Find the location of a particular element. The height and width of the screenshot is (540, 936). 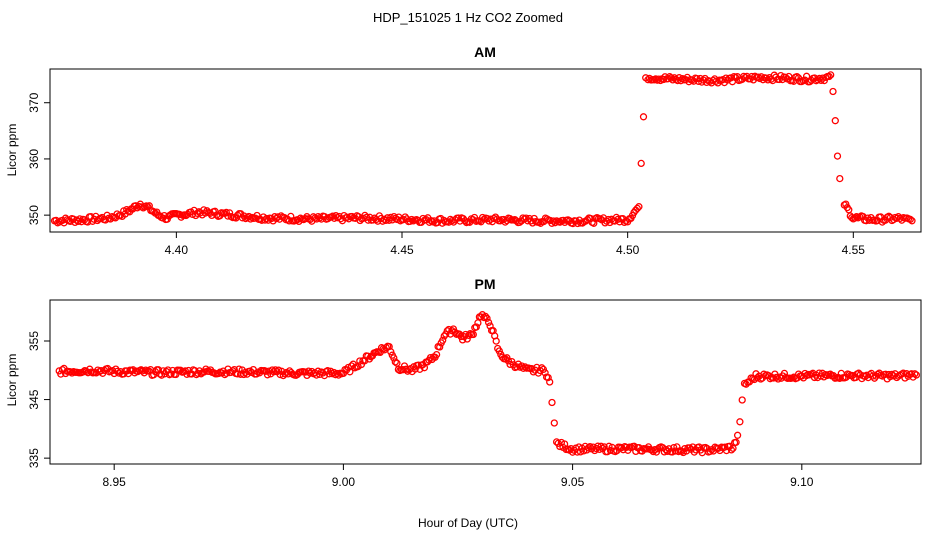

panel-am-ylabel: Licor ppm is located at coordinates (12, 150).